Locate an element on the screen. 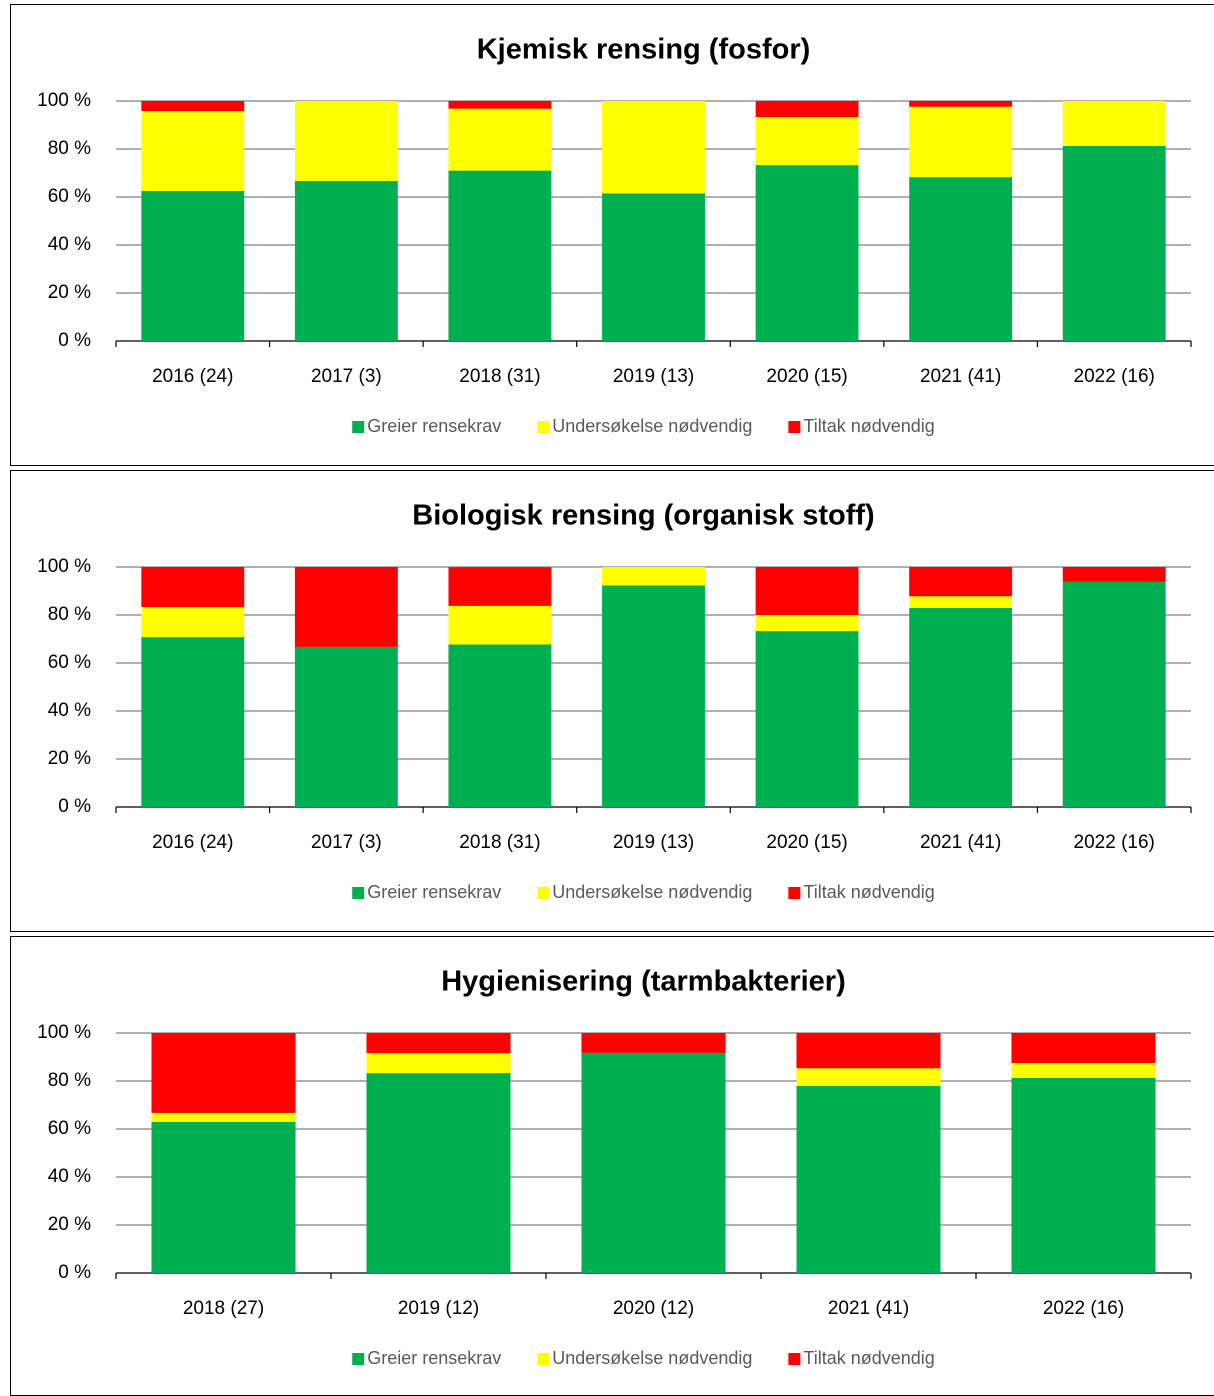  x-tick-label: 2019 (12) is located at coordinates (438, 1308).